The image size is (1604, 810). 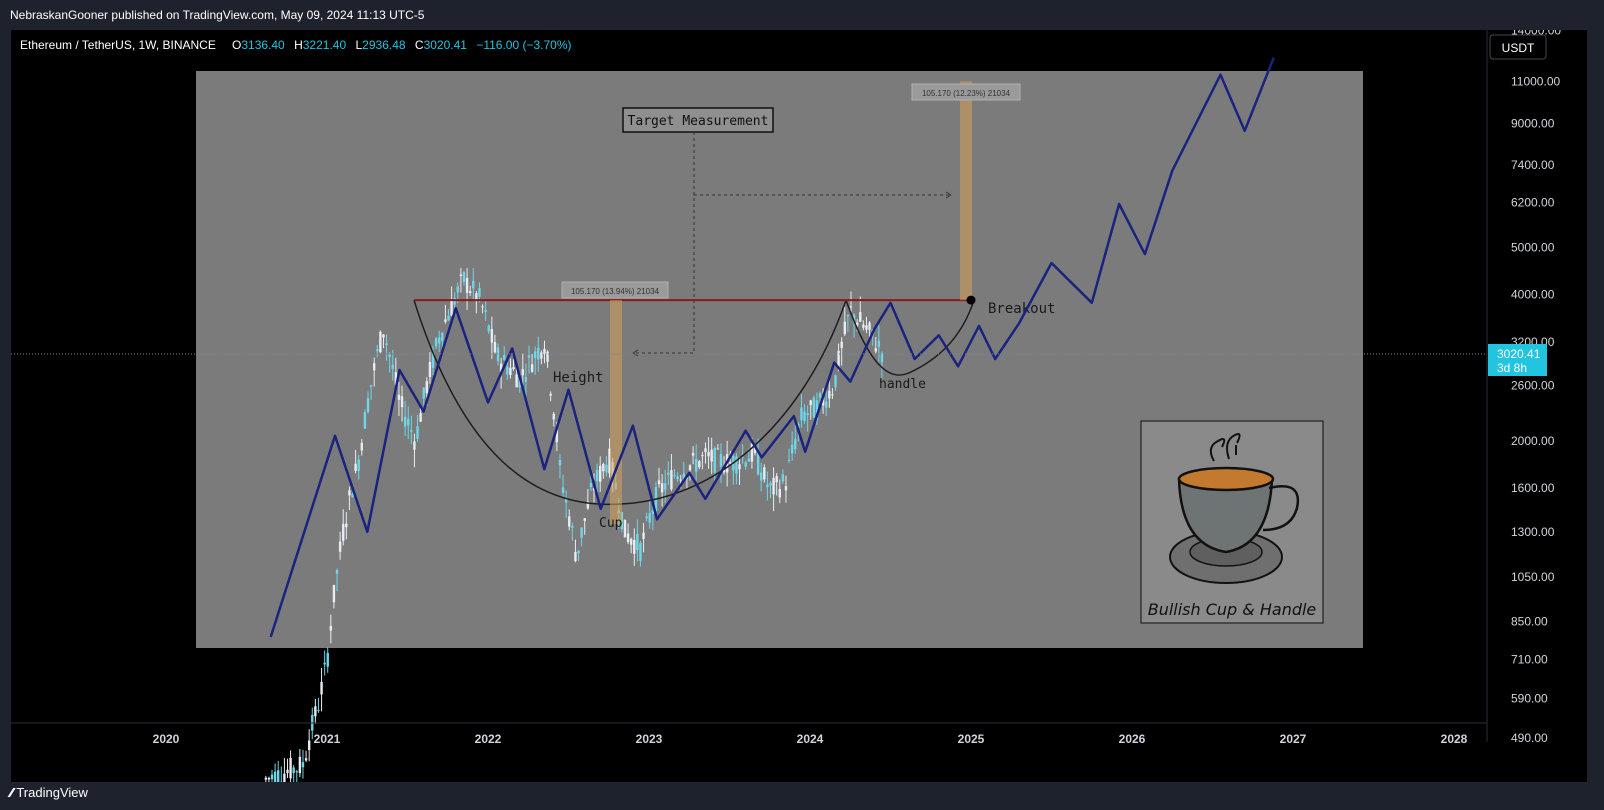 I want to click on time-tick-label: 2021, so click(x=327, y=739).